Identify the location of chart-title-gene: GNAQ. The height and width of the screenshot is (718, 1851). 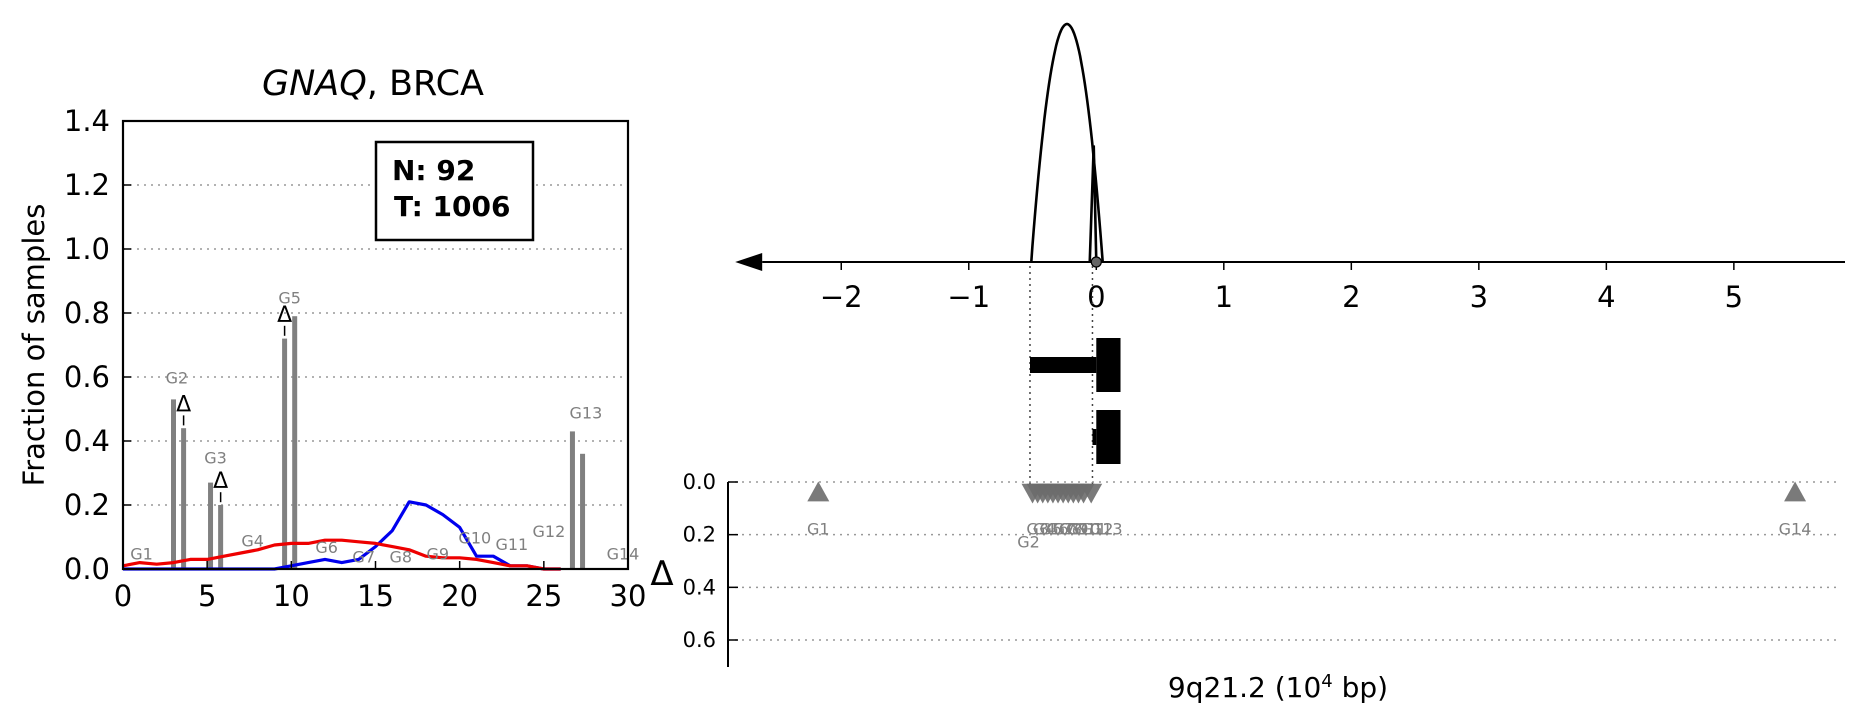
(314, 84).